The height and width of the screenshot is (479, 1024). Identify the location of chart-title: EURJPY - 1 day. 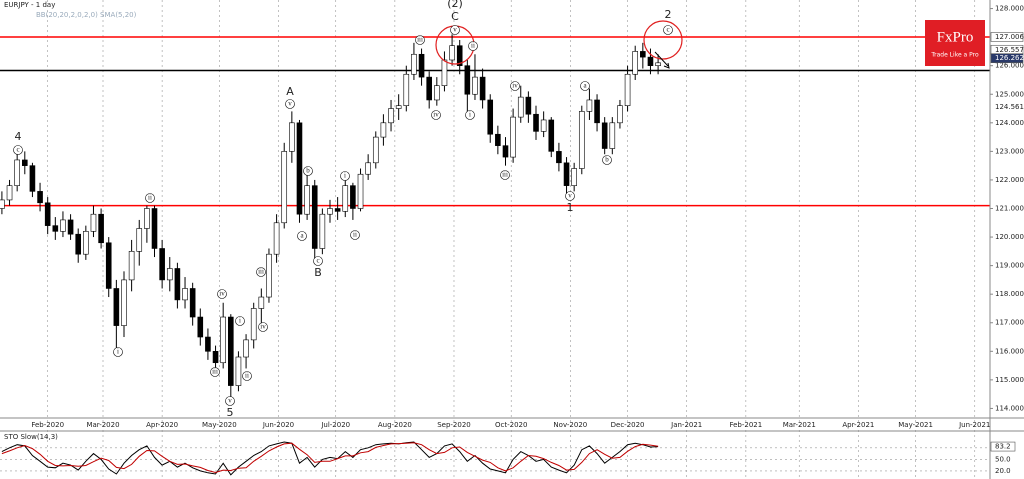
(29, 5).